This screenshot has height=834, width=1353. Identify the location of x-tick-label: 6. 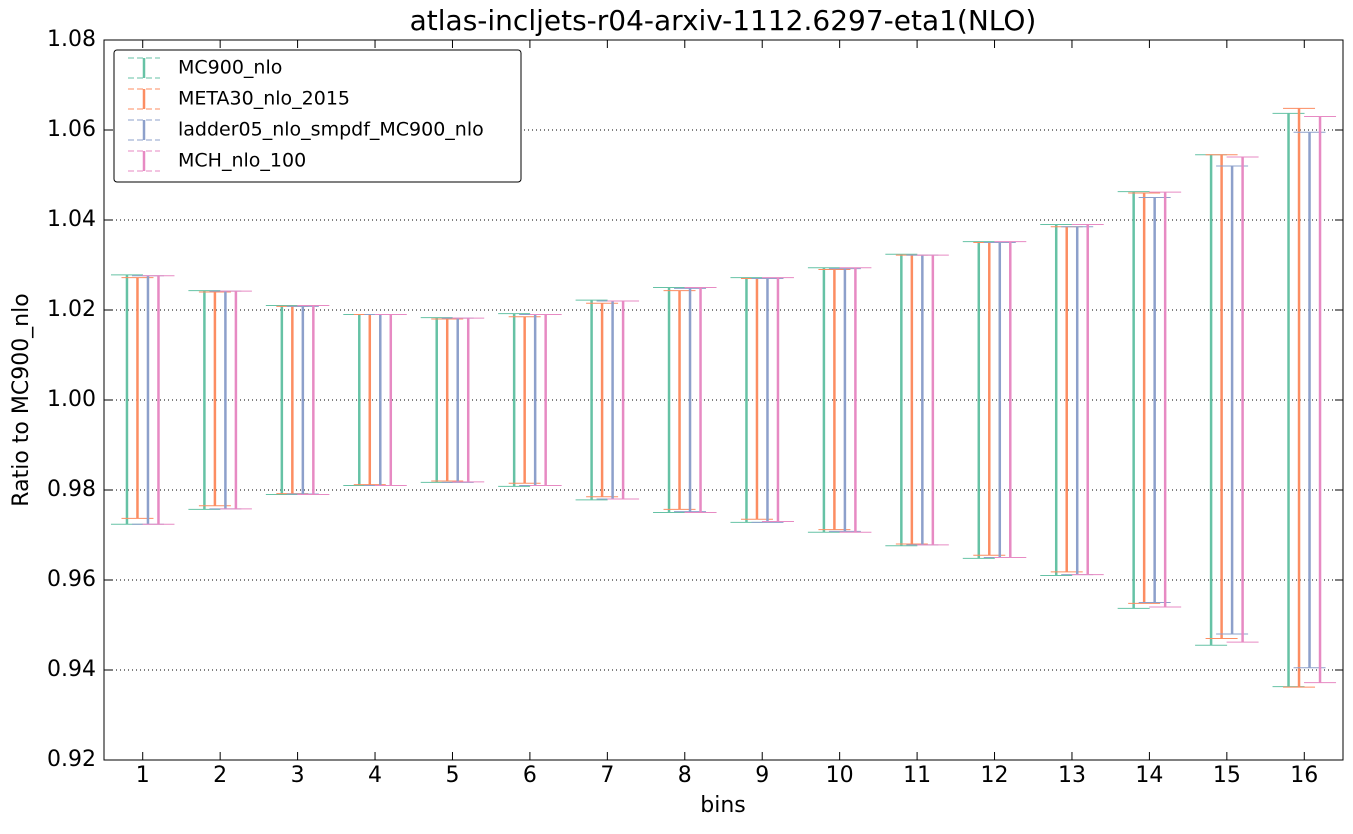
(530, 775).